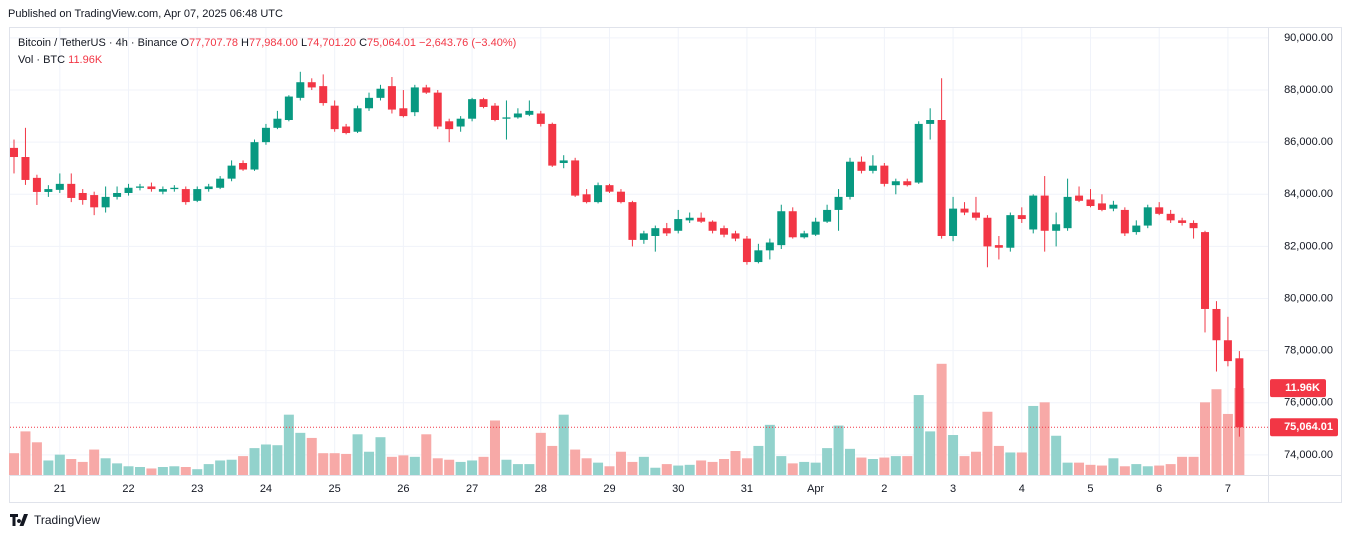 This screenshot has height=538, width=1352. Describe the element at coordinates (98, 43) in the screenshot. I see `symbol: Bitcoin / TetherUS · 4h · Binance` at that location.